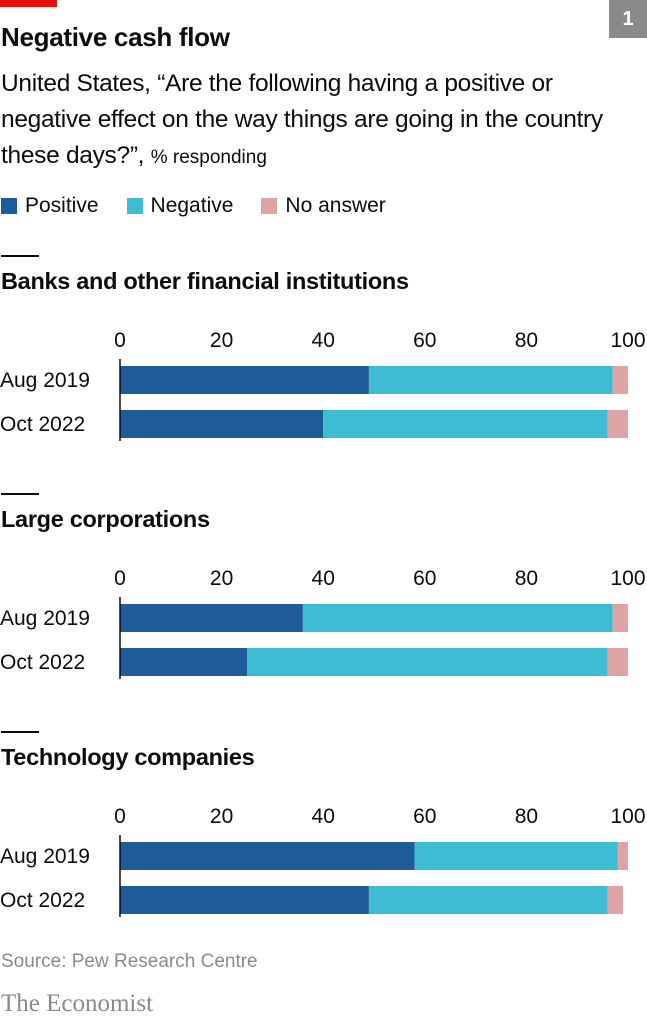 The image size is (647, 1024). I want to click on legend: Positive Negative No answer, so click(207, 206).